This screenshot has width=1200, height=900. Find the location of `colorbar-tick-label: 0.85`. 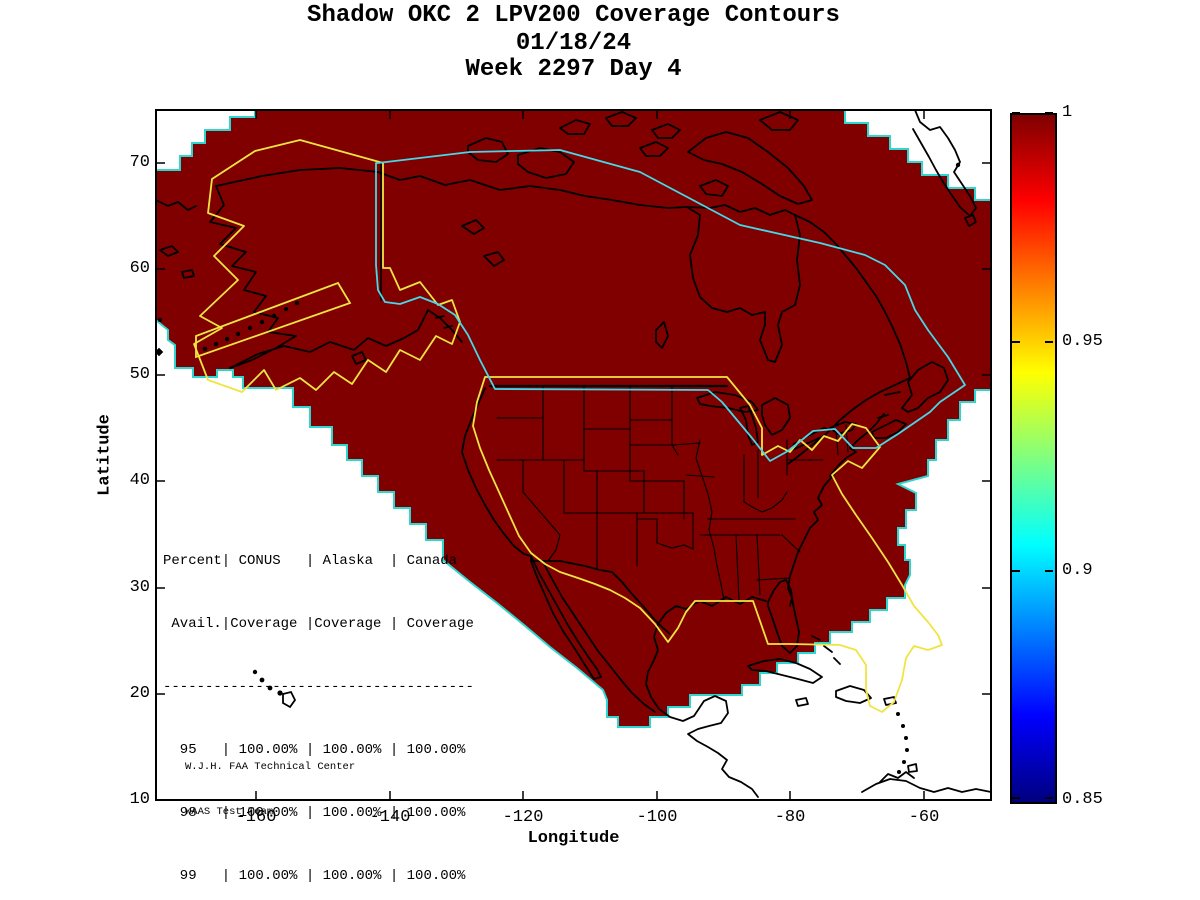

colorbar-tick-label: 0.85 is located at coordinates (1082, 799).